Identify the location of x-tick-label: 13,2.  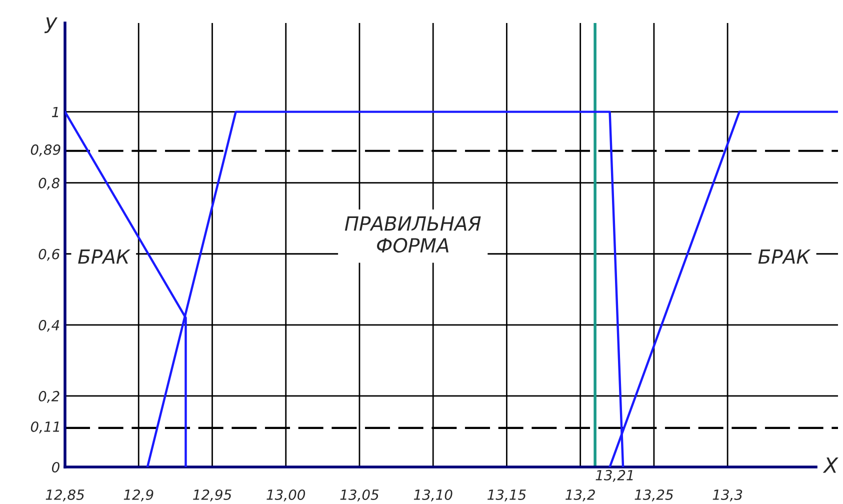
(580, 495).